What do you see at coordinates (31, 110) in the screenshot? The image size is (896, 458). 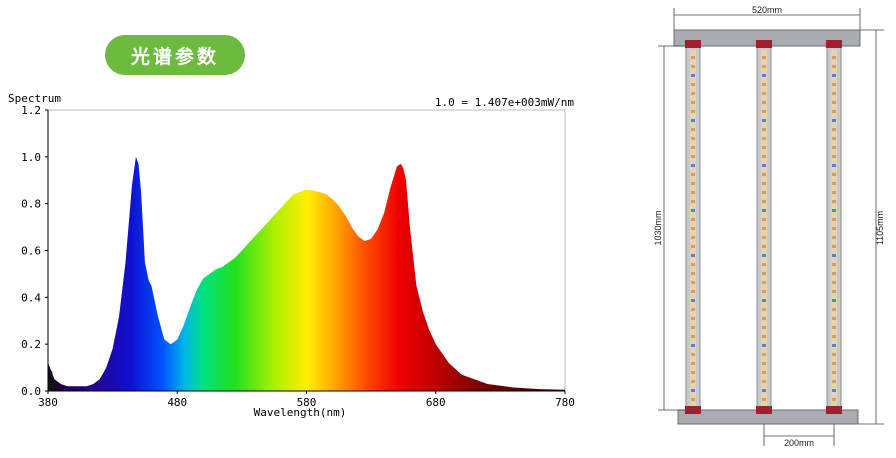 I see `y-tick-label: 1.2` at bounding box center [31, 110].